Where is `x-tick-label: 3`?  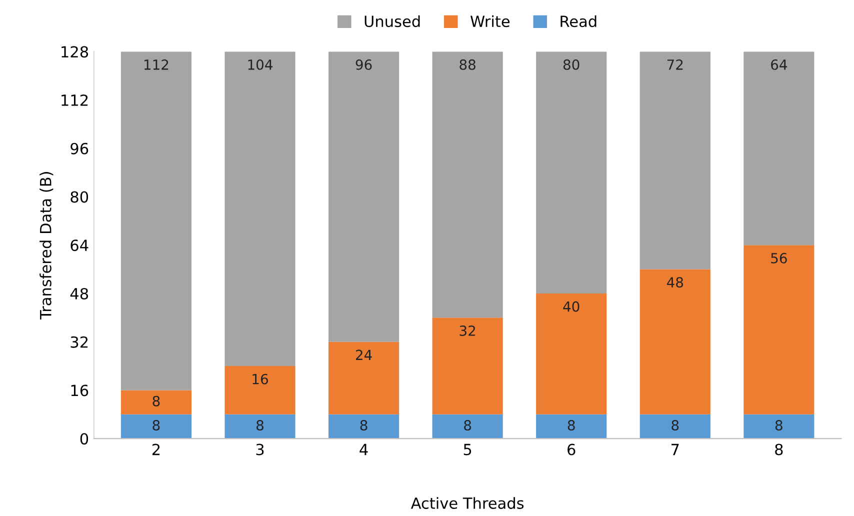
x-tick-label: 3 is located at coordinates (260, 450).